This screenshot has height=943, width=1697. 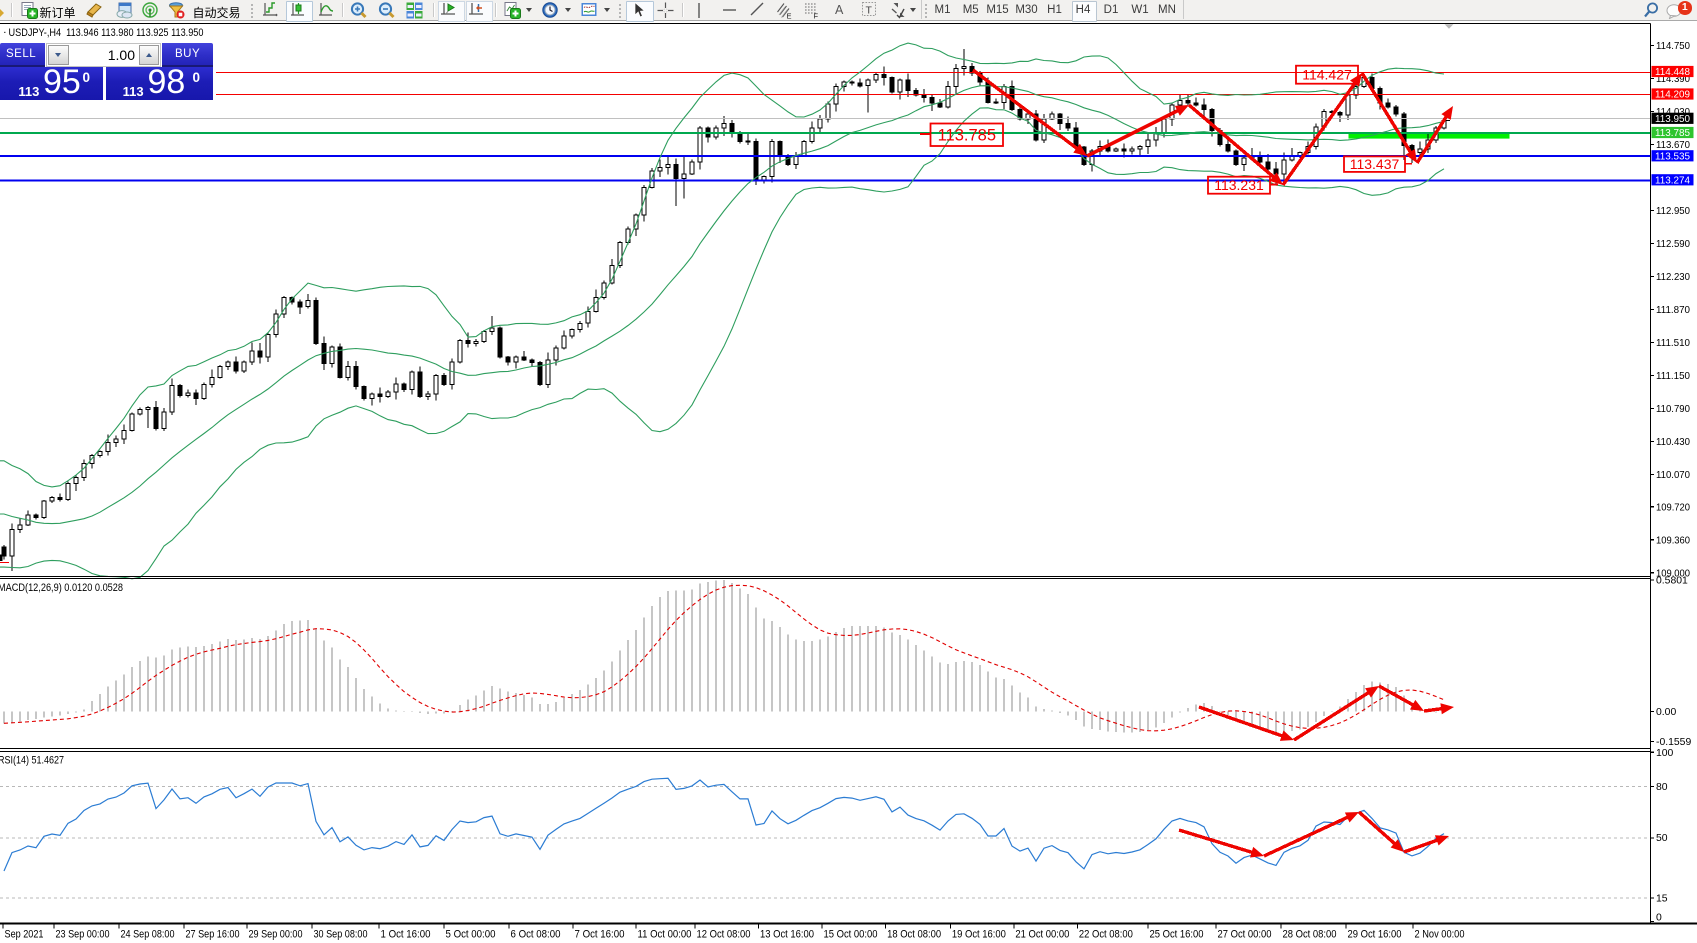 I want to click on svg-text: 110.430, so click(x=1673, y=442).